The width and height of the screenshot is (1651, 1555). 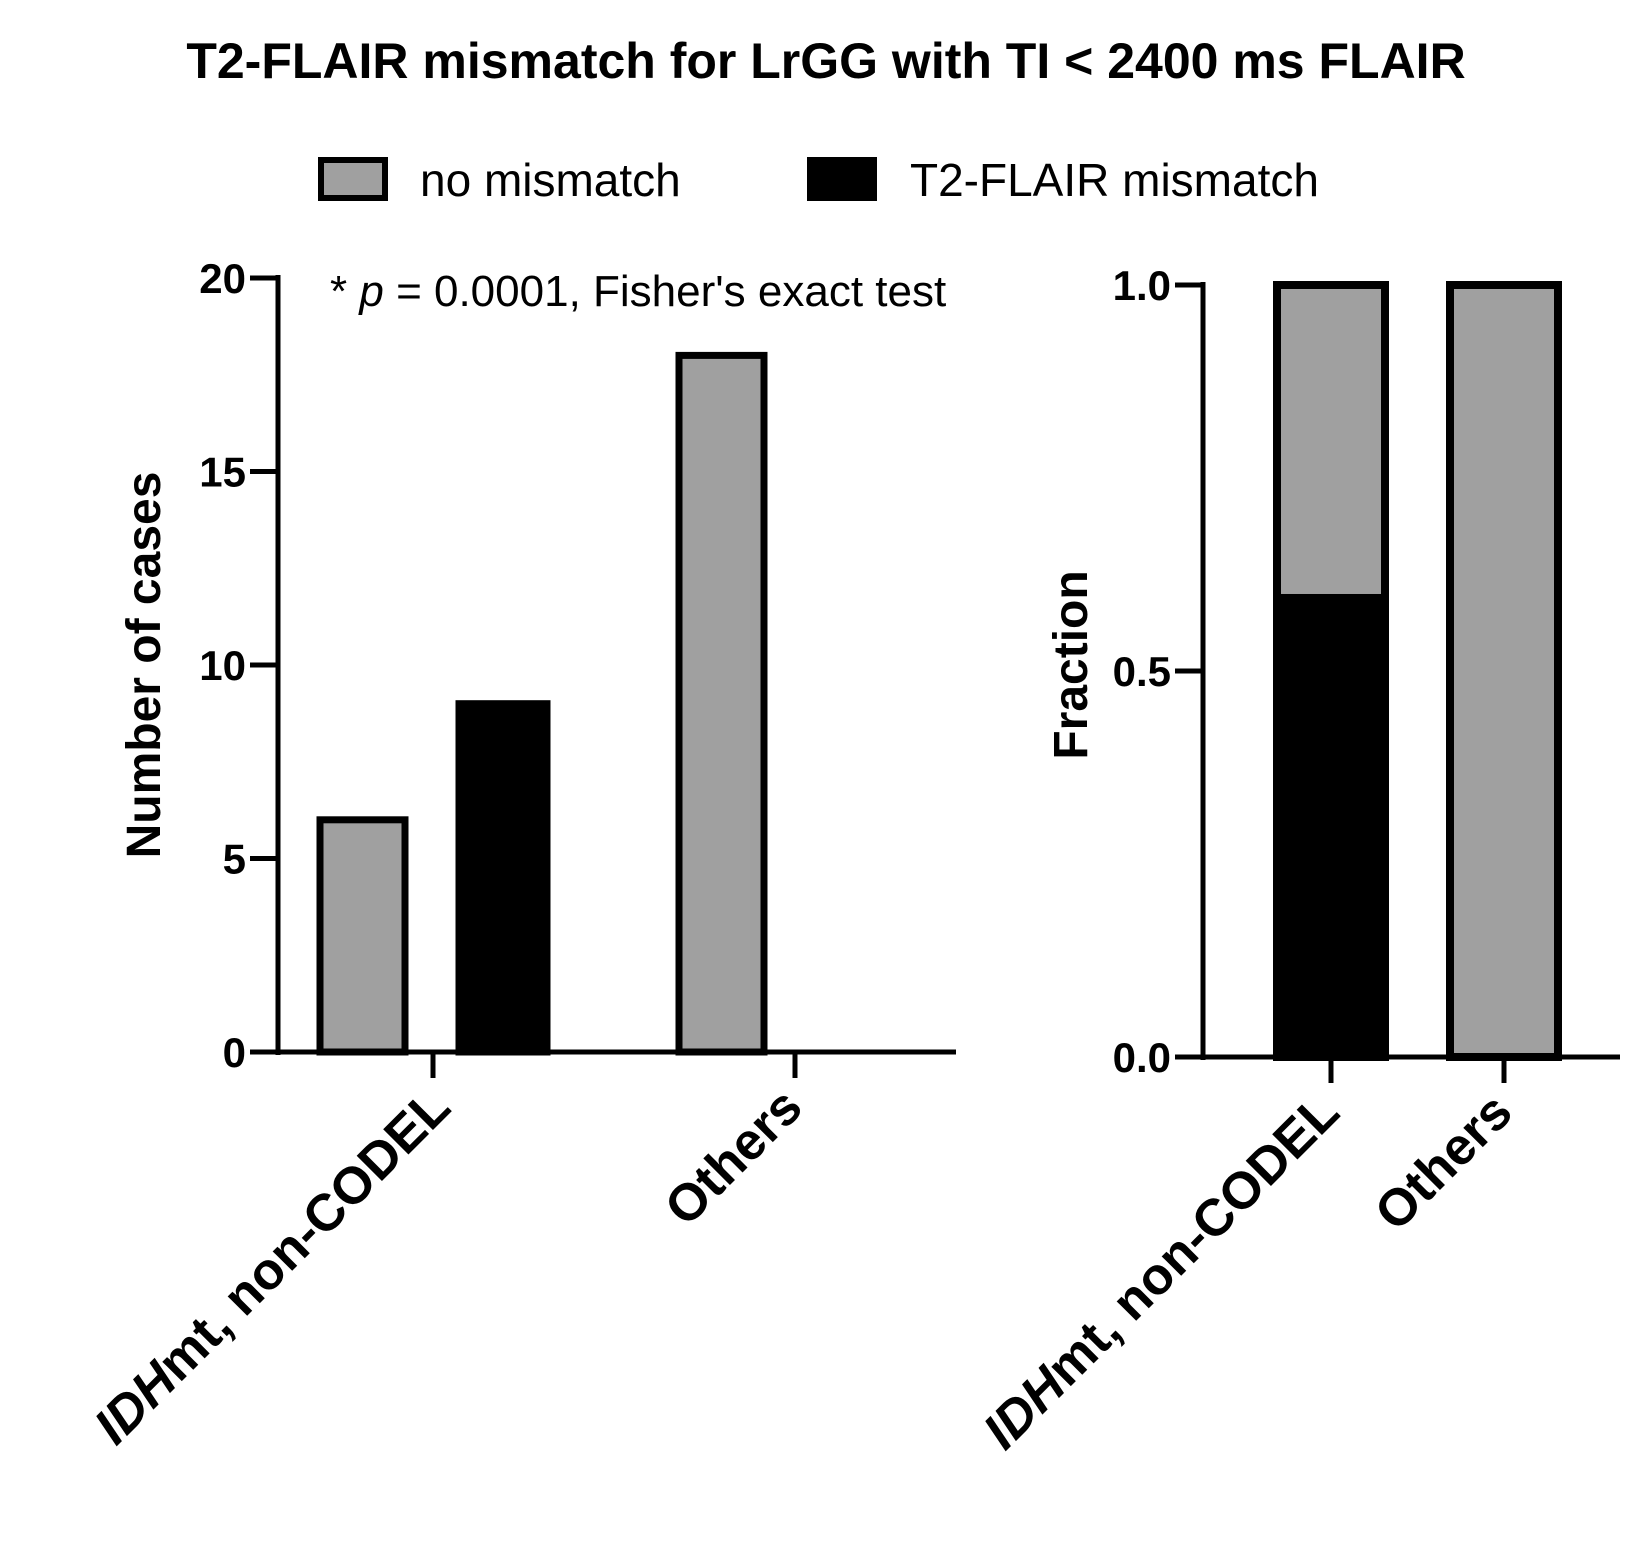 I want to click on left-category-labels: IDHmt, non-CODEL Others, so click(x=448, y=1266).